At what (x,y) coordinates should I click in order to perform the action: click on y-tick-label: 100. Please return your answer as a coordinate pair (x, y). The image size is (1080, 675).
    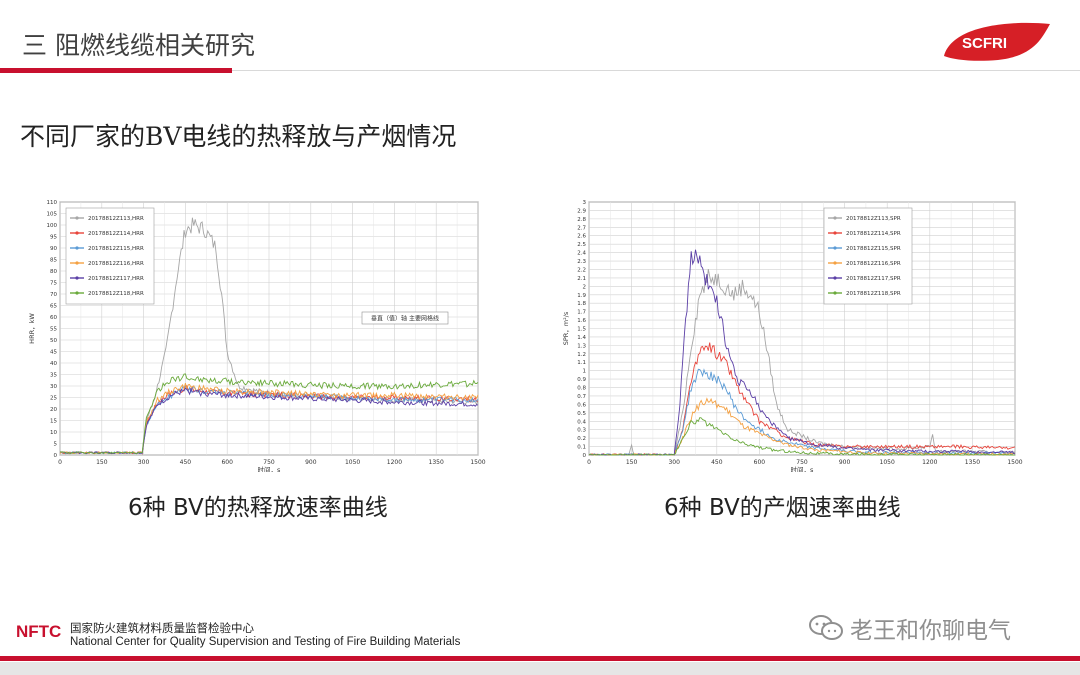
    Looking at the image, I should click on (52, 226).